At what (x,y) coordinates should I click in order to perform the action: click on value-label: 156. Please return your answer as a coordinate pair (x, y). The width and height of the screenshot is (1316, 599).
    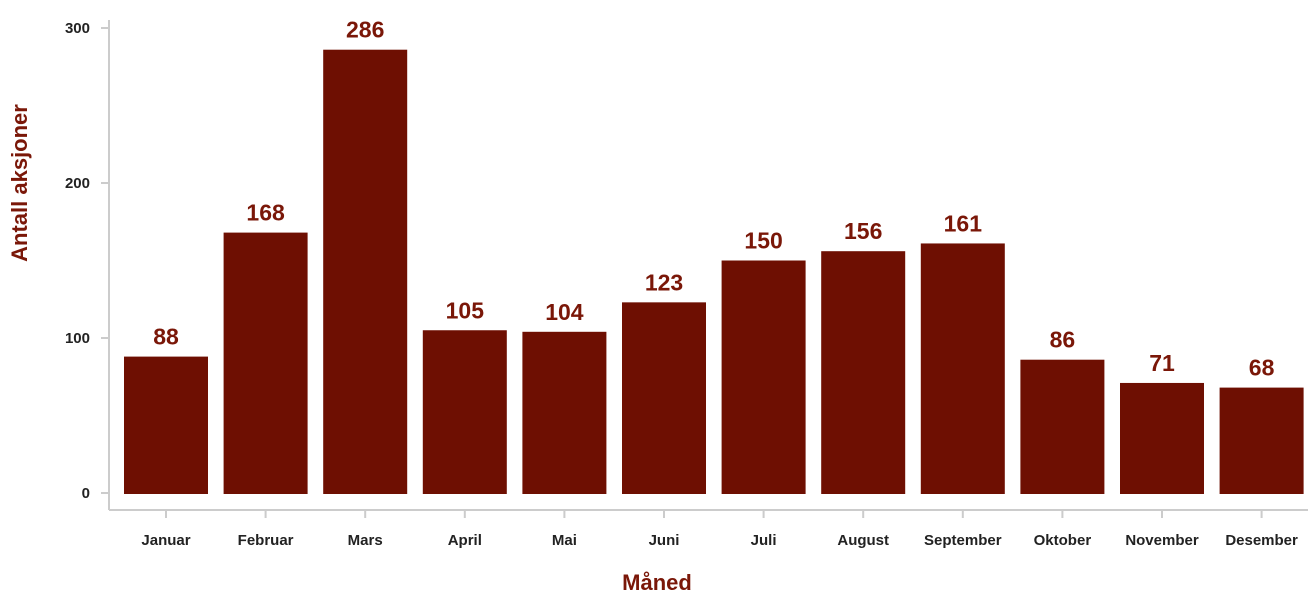
    Looking at the image, I should click on (863, 231).